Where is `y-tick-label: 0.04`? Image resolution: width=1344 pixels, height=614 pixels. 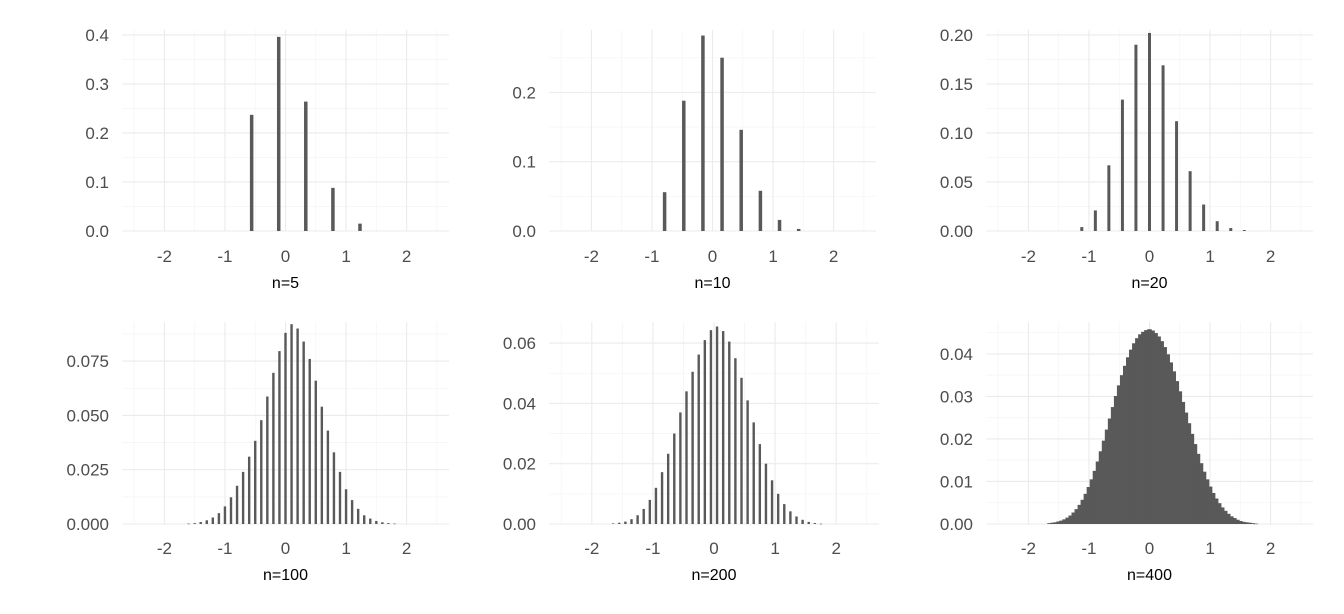
y-tick-label: 0.04 is located at coordinates (519, 403).